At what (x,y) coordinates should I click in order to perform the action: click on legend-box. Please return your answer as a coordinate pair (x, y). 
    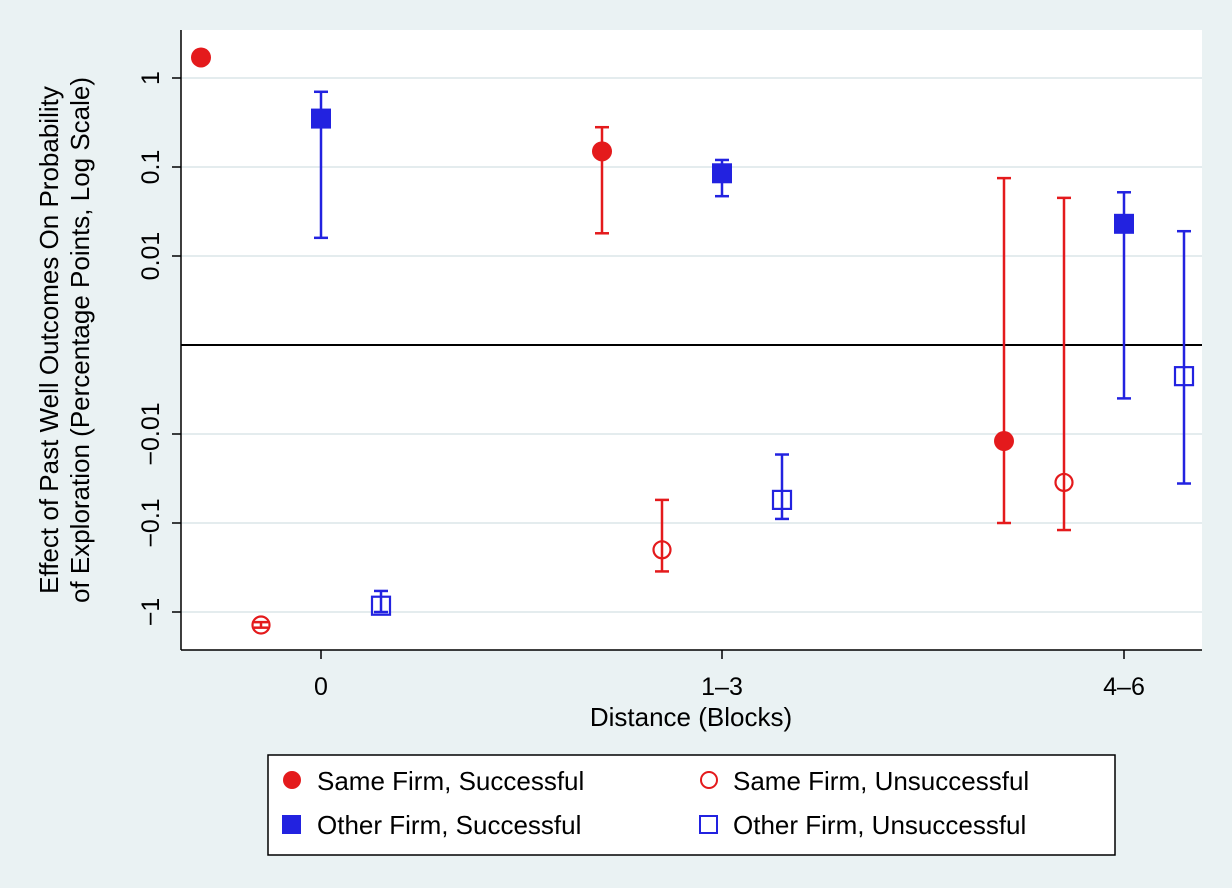
    Looking at the image, I should click on (691, 805).